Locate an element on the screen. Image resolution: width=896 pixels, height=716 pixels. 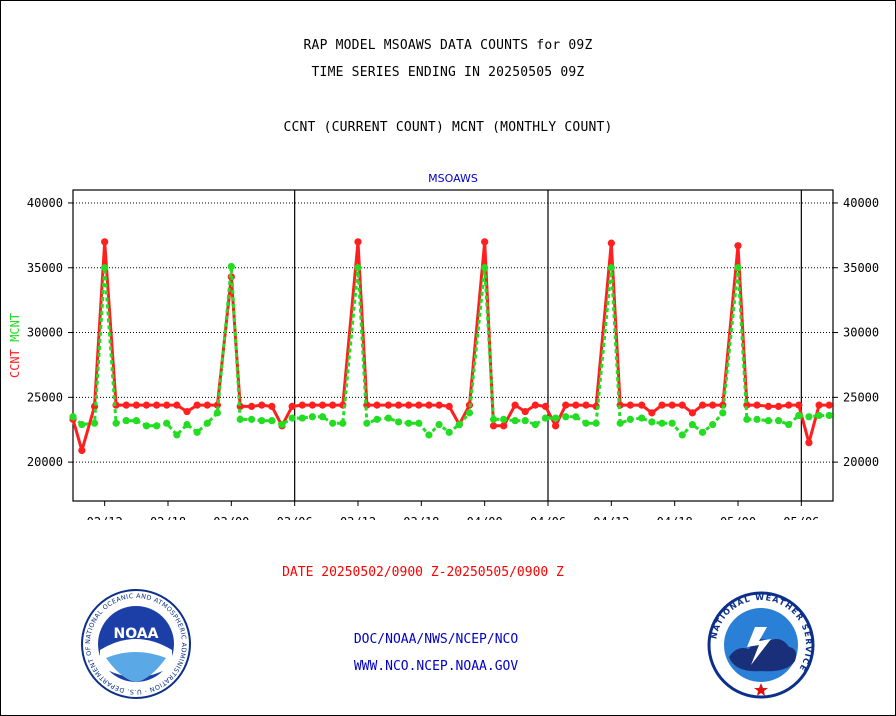
y-tick-label-left: 35000 is located at coordinates (45, 268).